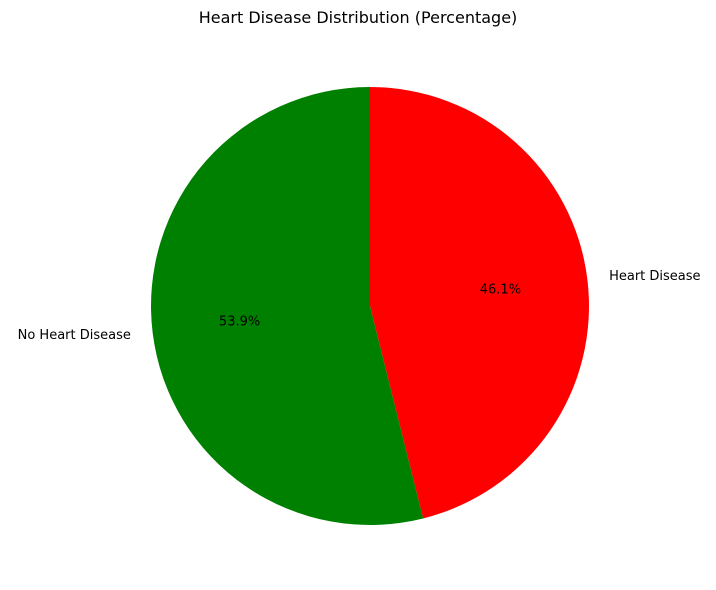 The width and height of the screenshot is (716, 590). What do you see at coordinates (500, 289) in the screenshot?
I see `slice-percent-label: 46.1%` at bounding box center [500, 289].